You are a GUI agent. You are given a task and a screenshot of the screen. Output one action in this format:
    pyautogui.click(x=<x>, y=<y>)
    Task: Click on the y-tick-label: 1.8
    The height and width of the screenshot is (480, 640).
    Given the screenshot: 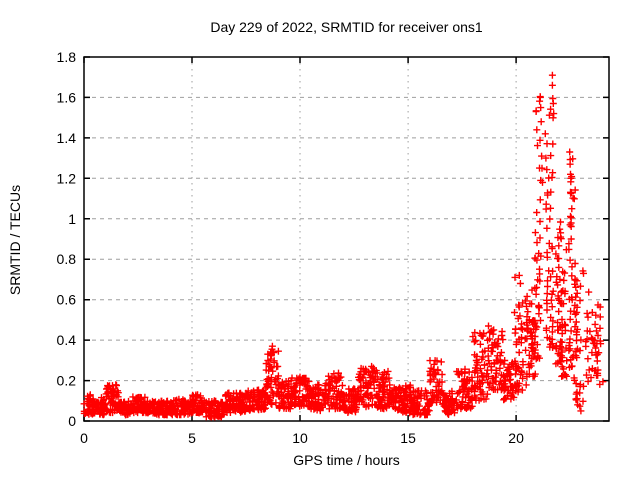 What is the action you would take?
    pyautogui.click(x=67, y=57)
    